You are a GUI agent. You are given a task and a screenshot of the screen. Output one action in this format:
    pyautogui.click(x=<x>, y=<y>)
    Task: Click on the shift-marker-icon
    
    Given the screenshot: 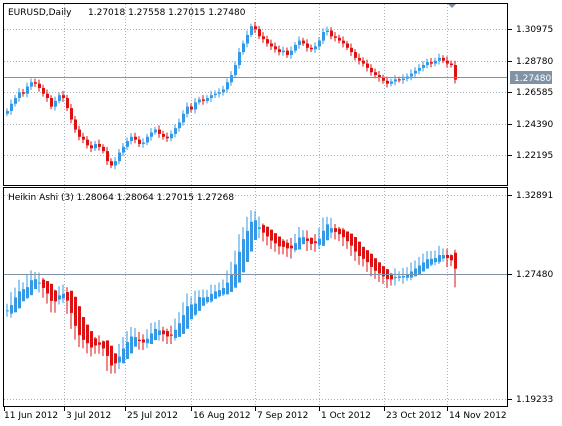 What is the action you would take?
    pyautogui.click(x=452, y=6)
    